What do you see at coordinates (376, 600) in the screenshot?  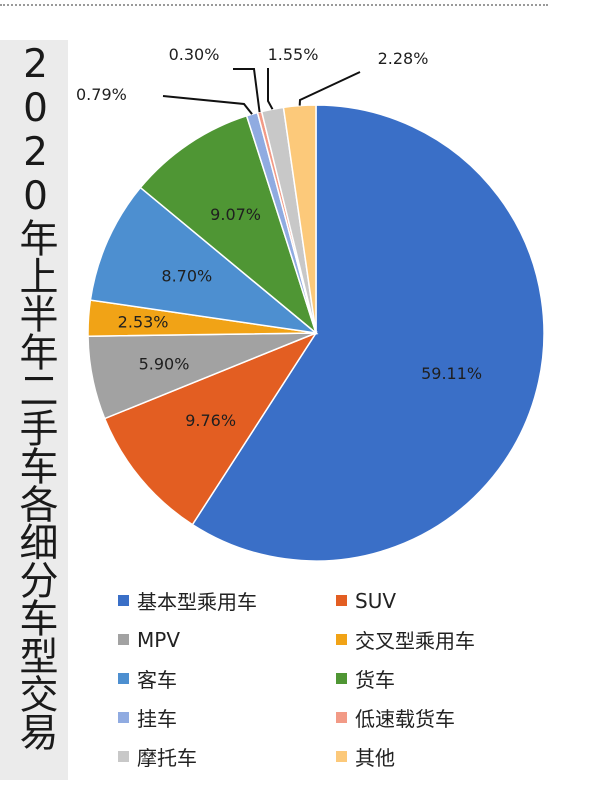 I see `legend-label: SUV` at bounding box center [376, 600].